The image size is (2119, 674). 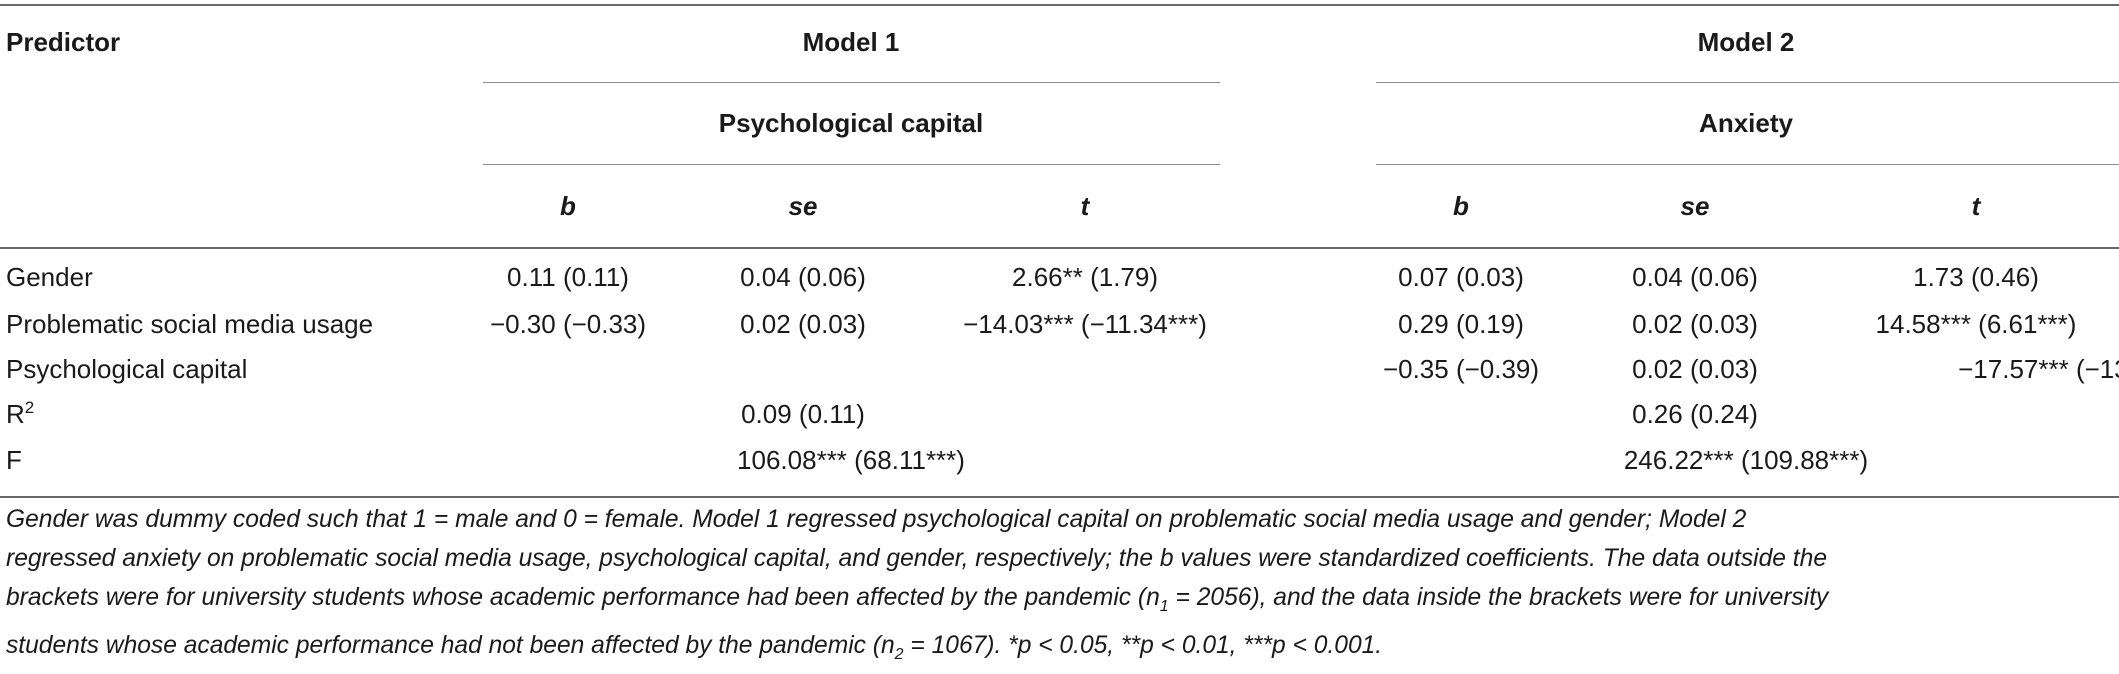 What do you see at coordinates (1164, 606) in the screenshot?
I see `n1-subscript: 1` at bounding box center [1164, 606].